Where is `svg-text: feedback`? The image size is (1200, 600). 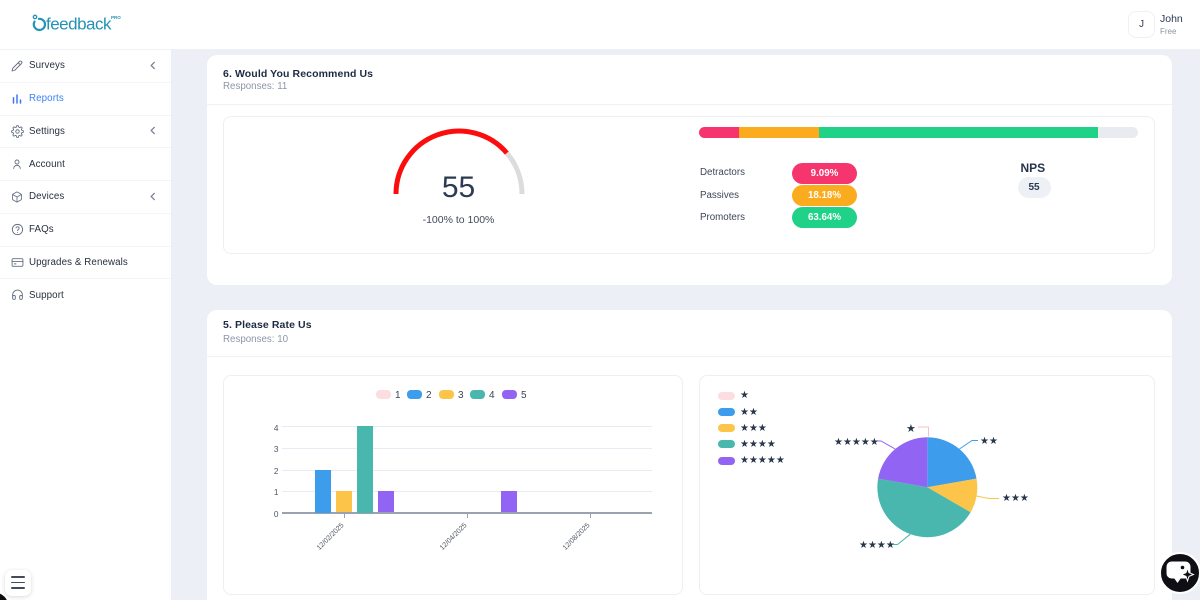 svg-text: feedback is located at coordinates (79, 24).